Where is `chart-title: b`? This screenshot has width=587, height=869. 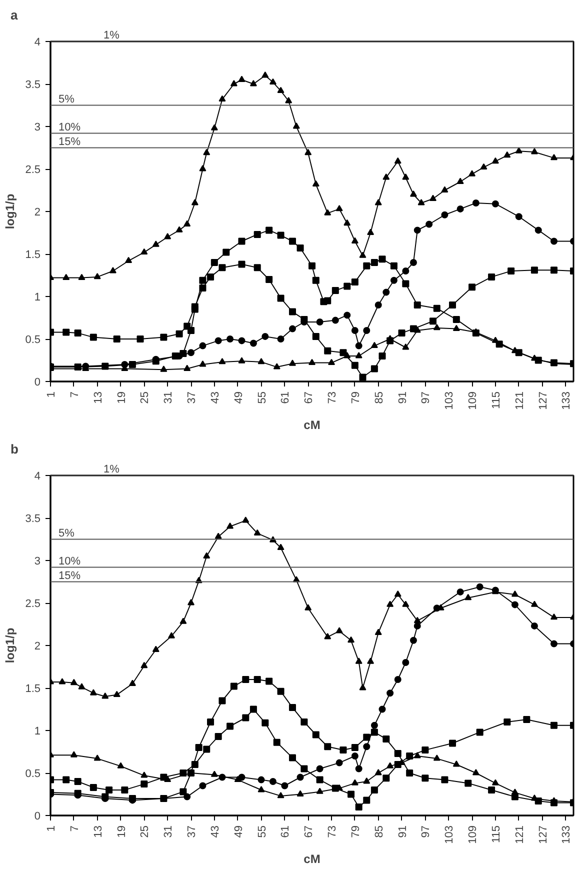
chart-title: b is located at coordinates (14, 449).